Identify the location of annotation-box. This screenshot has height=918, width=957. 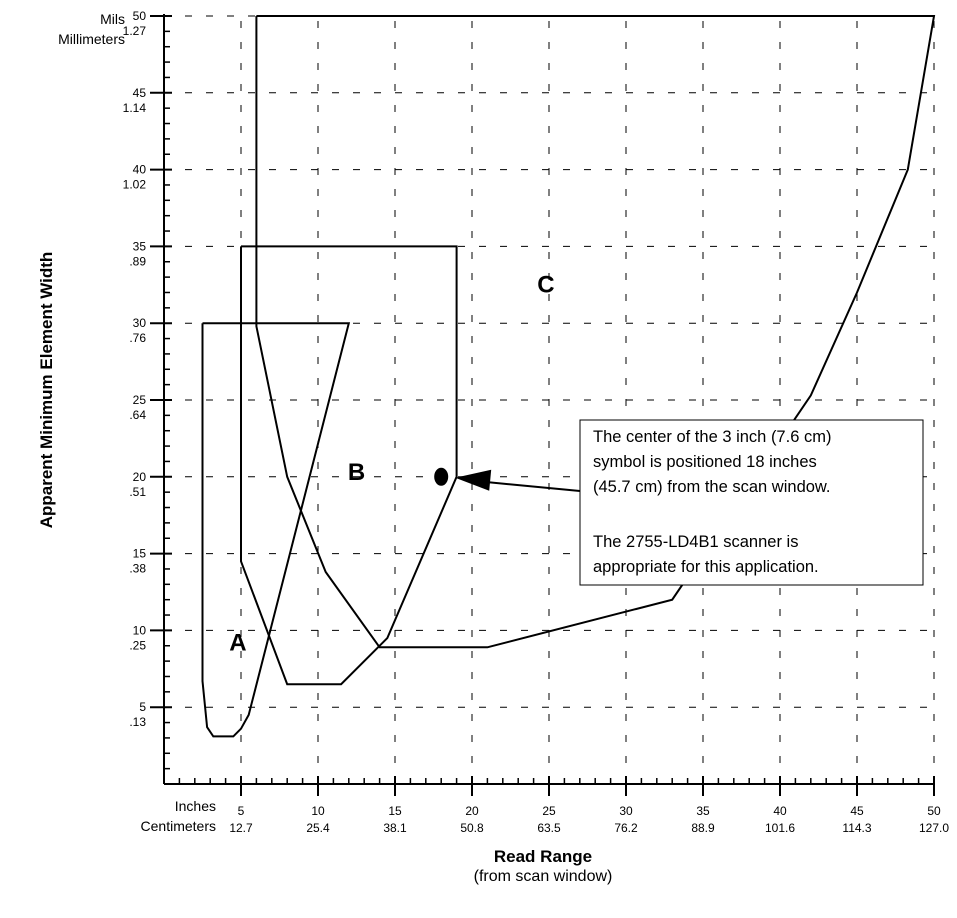
(751, 502).